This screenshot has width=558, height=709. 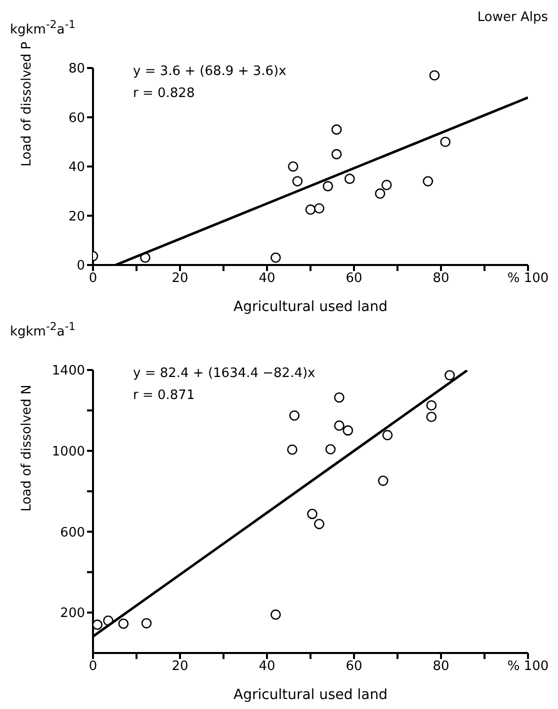 What do you see at coordinates (80, 266) in the screenshot?
I see `y-tick-label: 0` at bounding box center [80, 266].